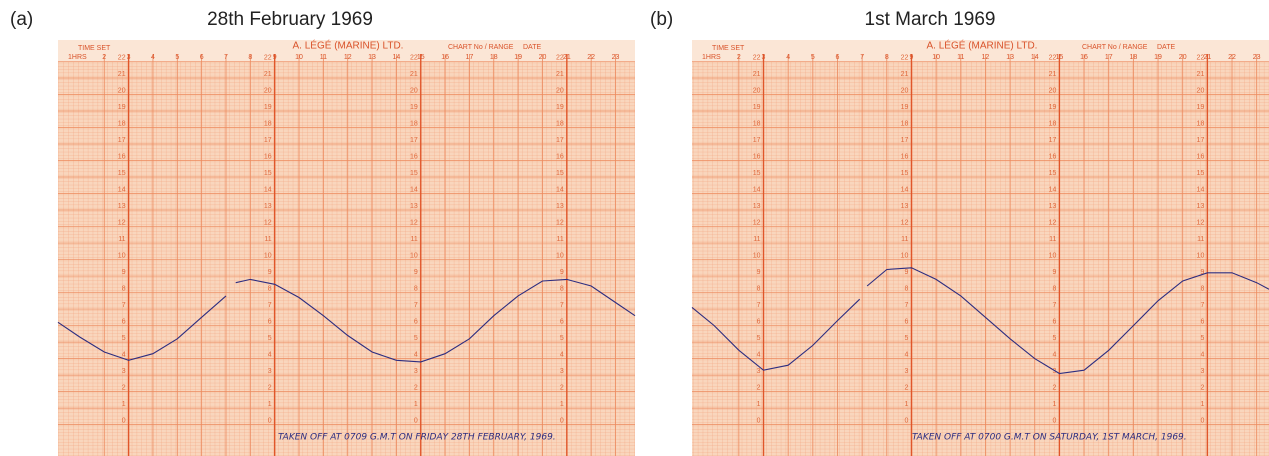 The image size is (1269, 456). What do you see at coordinates (397, 57) in the screenshot?
I see `x-tick-label: 14` at bounding box center [397, 57].